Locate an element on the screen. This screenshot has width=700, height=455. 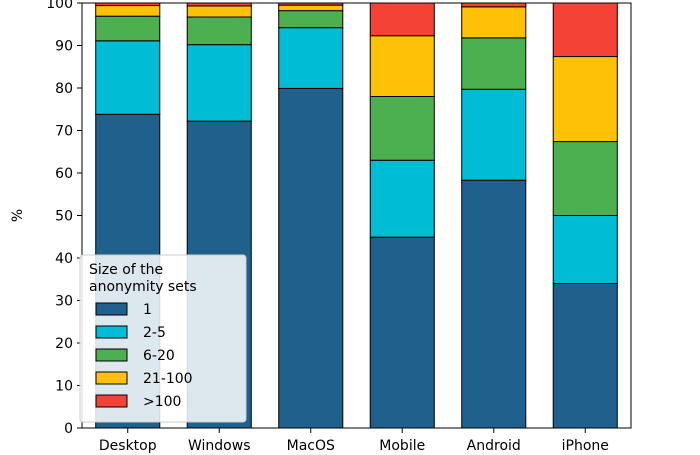
y-tick-label: 30 is located at coordinates (64, 302).